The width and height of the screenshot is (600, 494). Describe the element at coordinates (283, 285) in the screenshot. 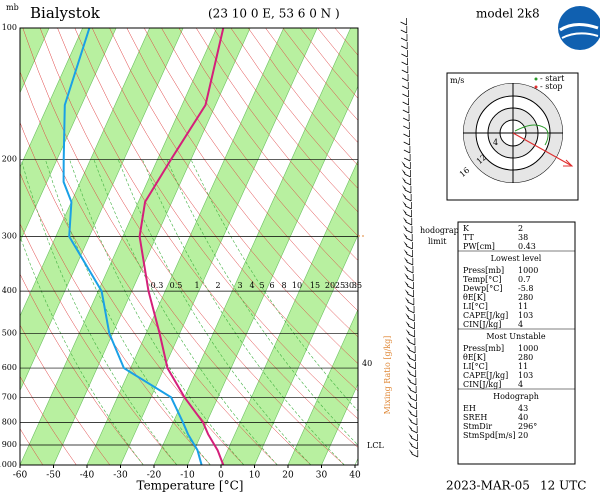

I see `mixing-ratio-label: 8` at that location.